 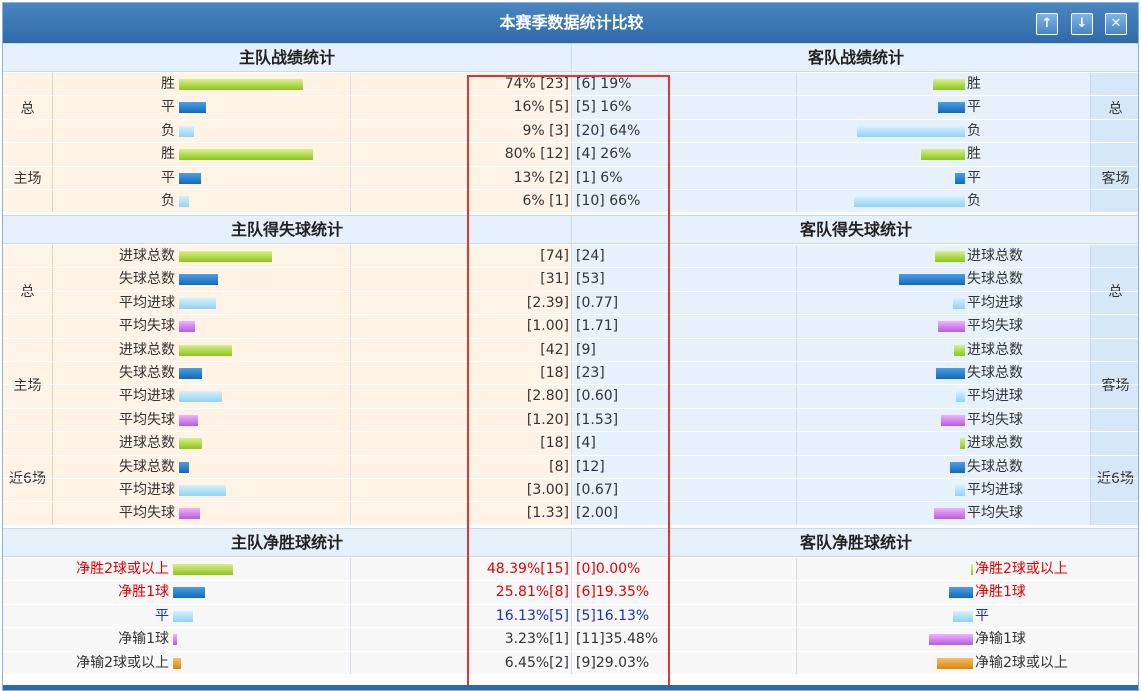 I want to click on row-label-home: 失球总数, so click(x=147, y=466).